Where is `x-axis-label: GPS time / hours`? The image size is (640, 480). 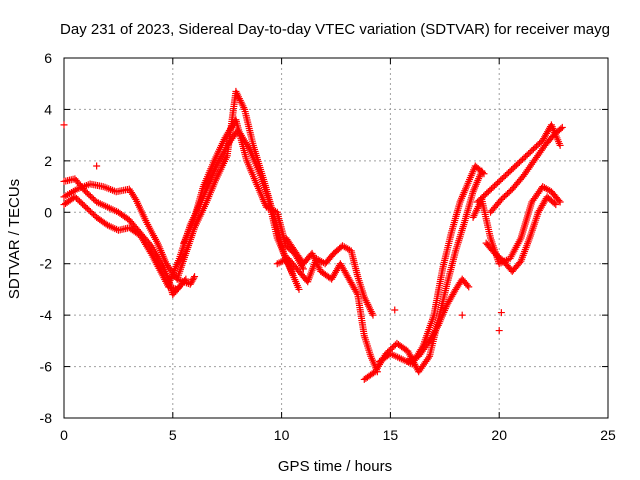
x-axis-label: GPS time / hours is located at coordinates (335, 466).